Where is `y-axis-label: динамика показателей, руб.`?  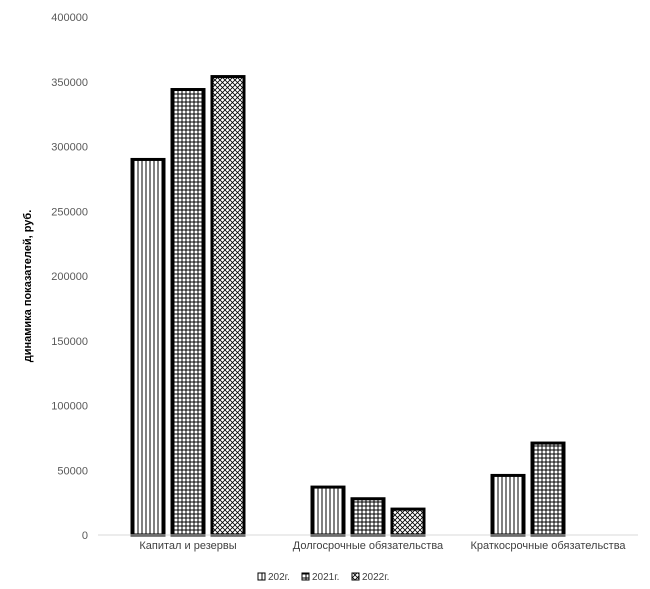 y-axis-label: динамика показателей, руб. is located at coordinates (28, 286).